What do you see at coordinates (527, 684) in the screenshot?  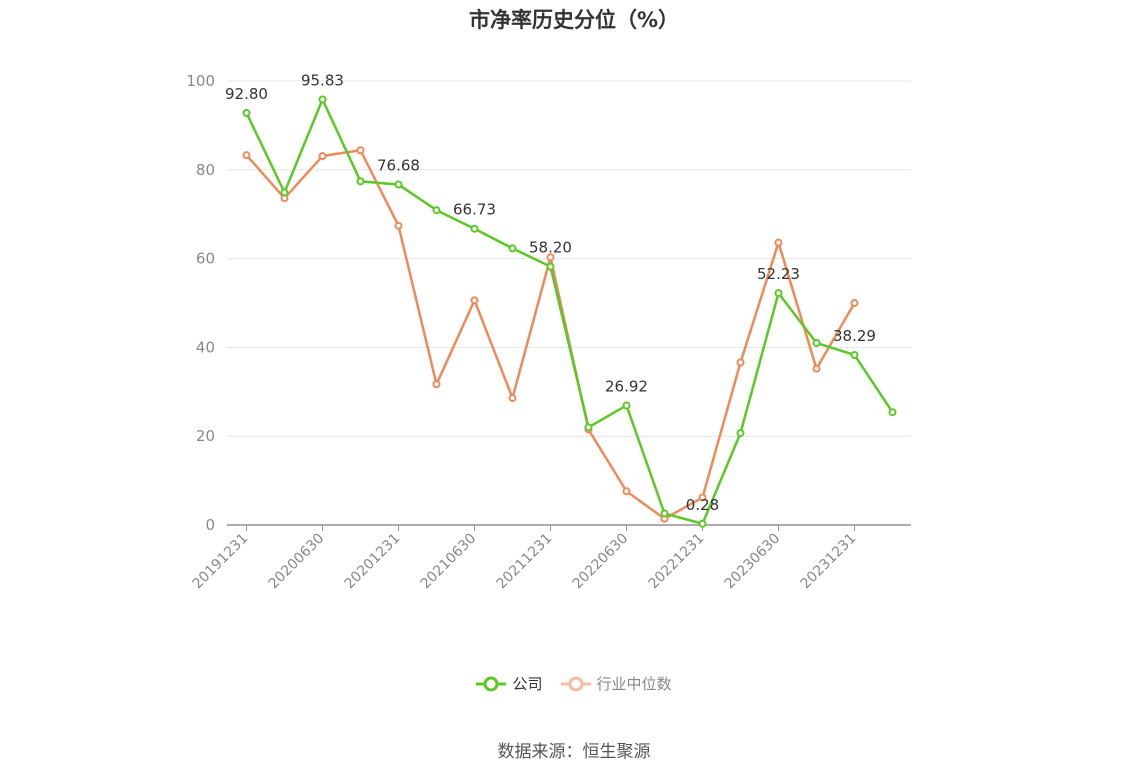 I see `legend-label-company: 公司` at bounding box center [527, 684].